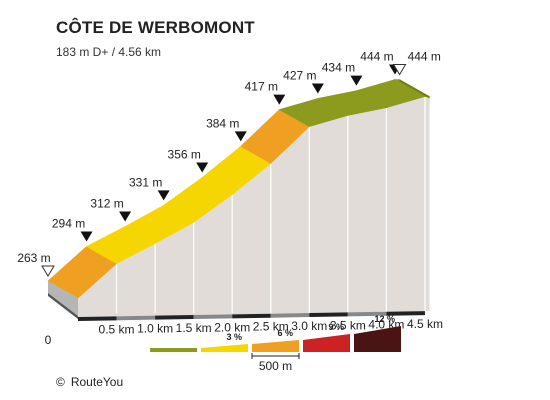 The width and height of the screenshot is (550, 400). I want to click on gradient-legend: 3 % 6 % 9 % 12 % 500 m, so click(275, 343).